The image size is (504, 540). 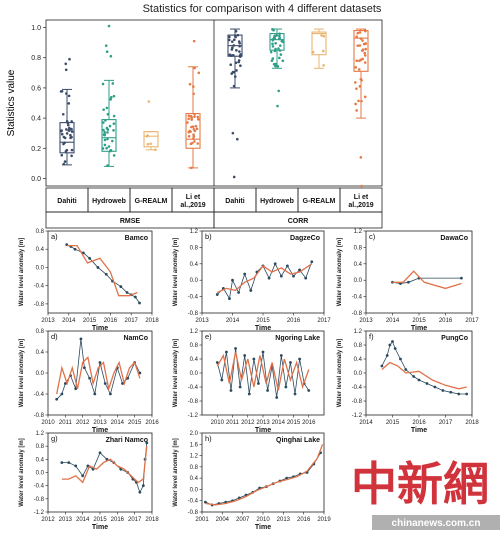 What do you see at coordinates (130, 221) in the screenshot?
I see `group-label: RMSE` at bounding box center [130, 221].